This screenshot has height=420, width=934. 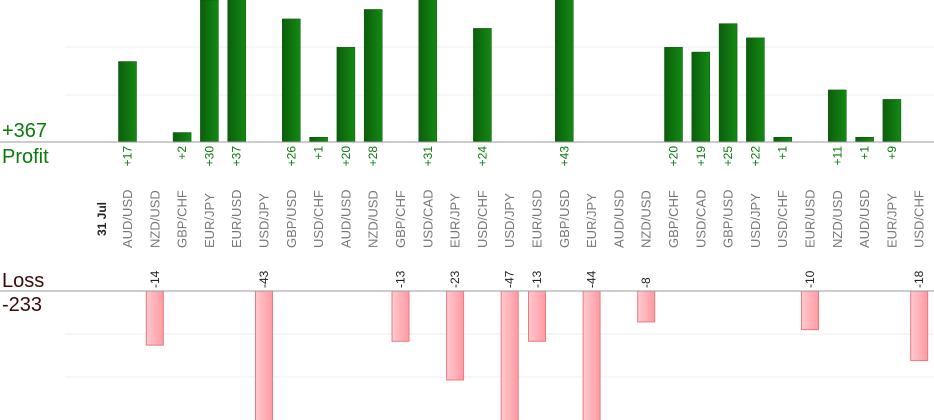 What do you see at coordinates (182, 153) in the screenshot?
I see `profit-value-label: +2` at bounding box center [182, 153].